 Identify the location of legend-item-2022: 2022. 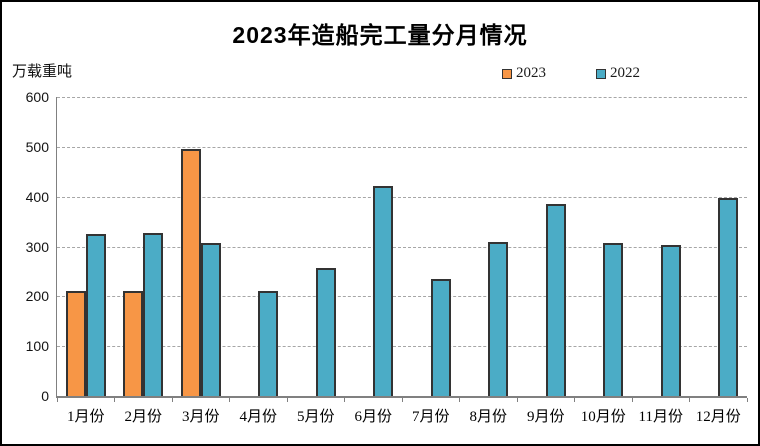
(618, 73).